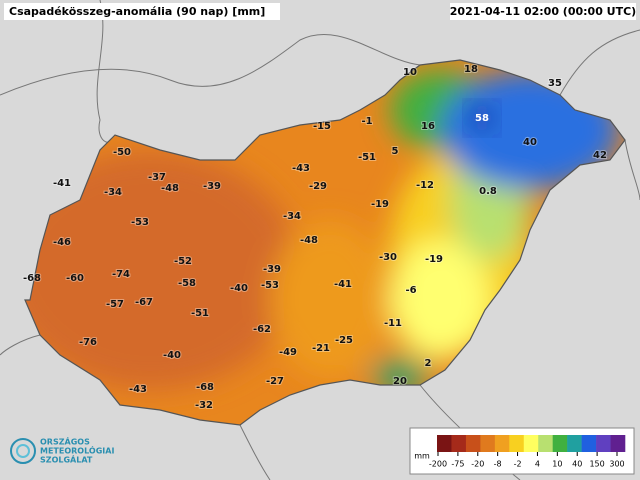 The height and width of the screenshot is (480, 640). I want to click on station-value: 18, so click(471, 69).